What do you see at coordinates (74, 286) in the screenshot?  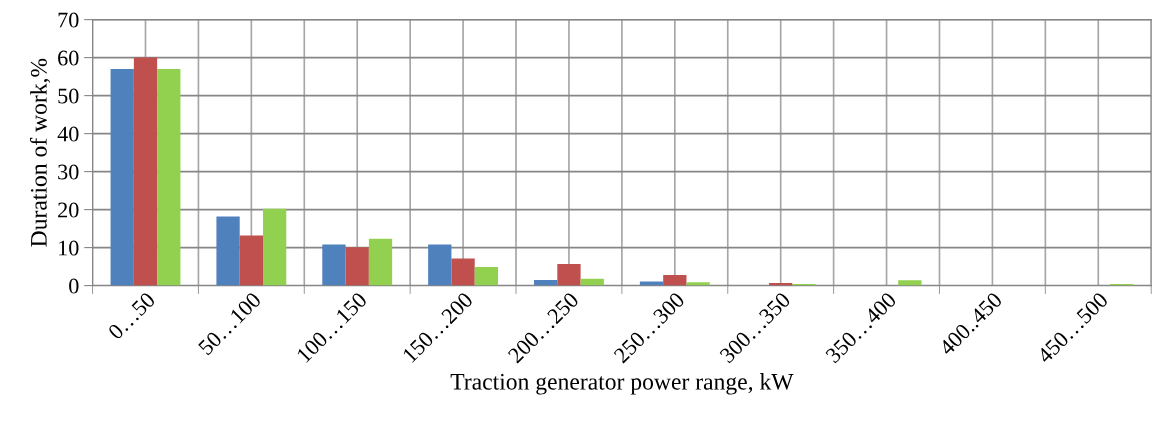 I see `y-tick-label: 0` at bounding box center [74, 286].